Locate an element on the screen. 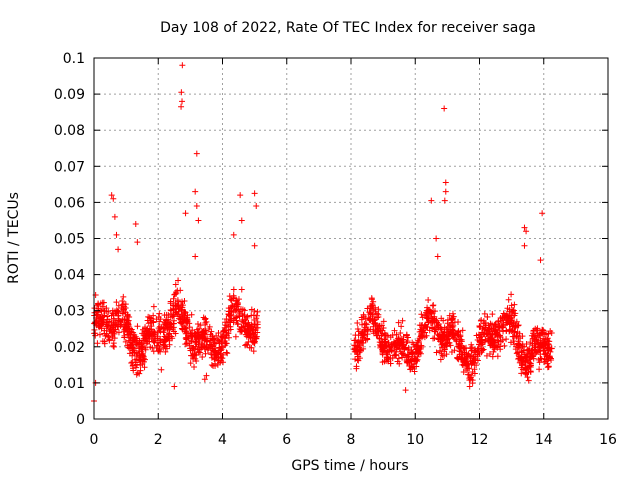 Image resolution: width=640 pixels, height=480 pixels. x-axis-label: GPS time / hours is located at coordinates (349, 466).